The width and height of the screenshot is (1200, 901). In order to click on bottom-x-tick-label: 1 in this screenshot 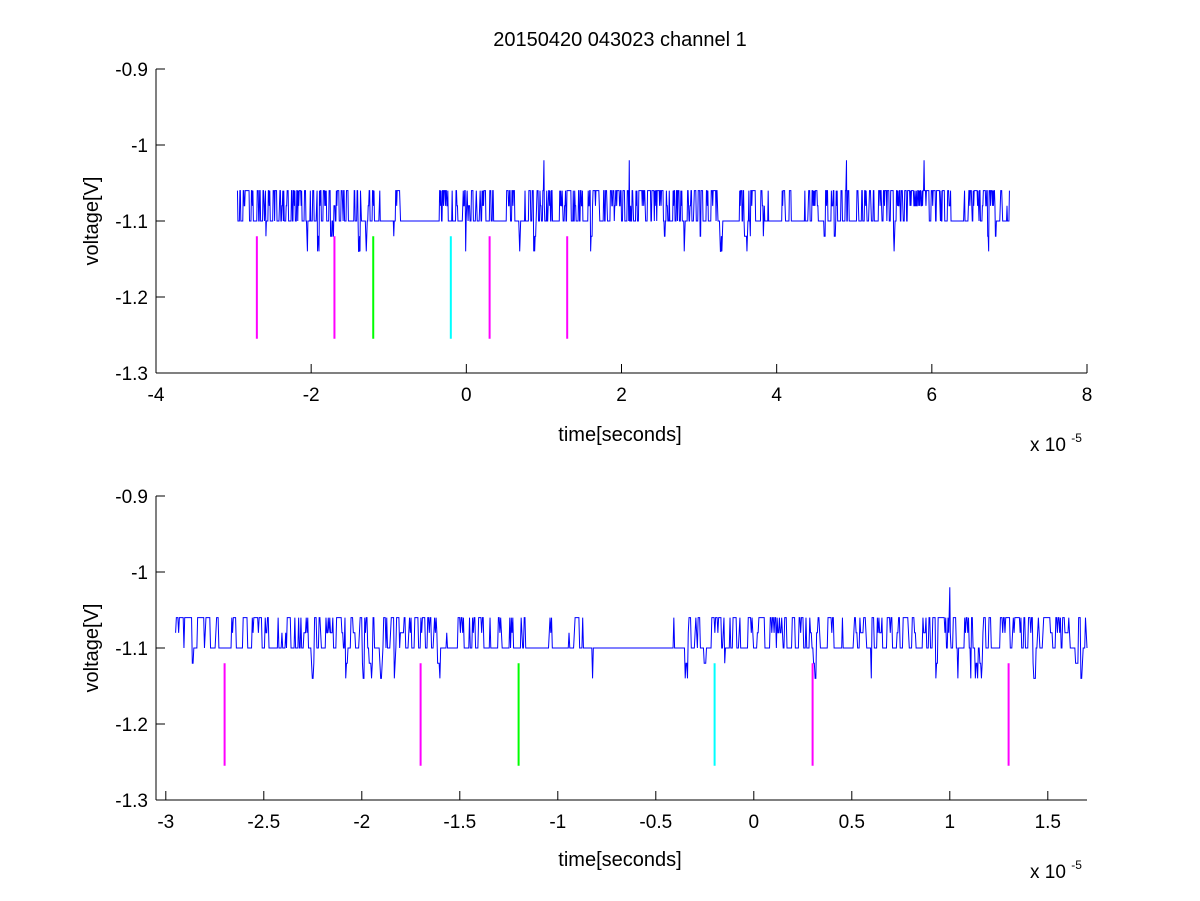, I will do `click(950, 822)`.